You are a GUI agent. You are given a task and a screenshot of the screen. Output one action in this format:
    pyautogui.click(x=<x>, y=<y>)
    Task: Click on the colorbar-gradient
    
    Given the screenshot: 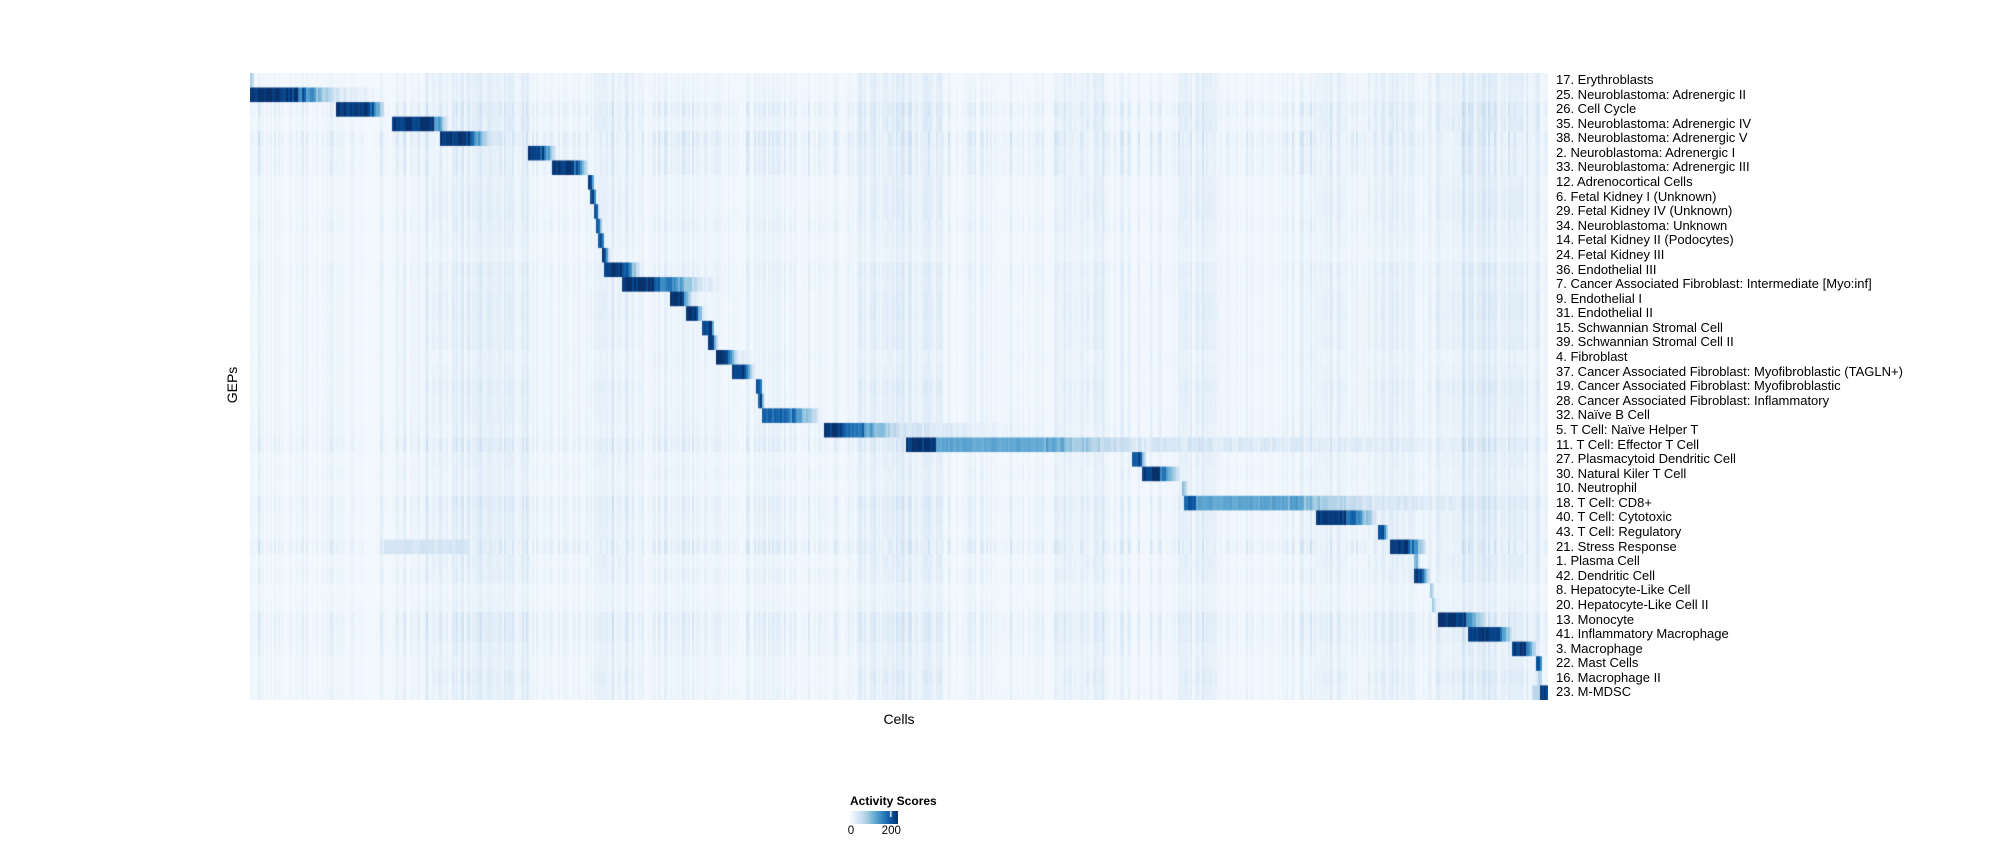 What is the action you would take?
    pyautogui.click(x=874, y=817)
    